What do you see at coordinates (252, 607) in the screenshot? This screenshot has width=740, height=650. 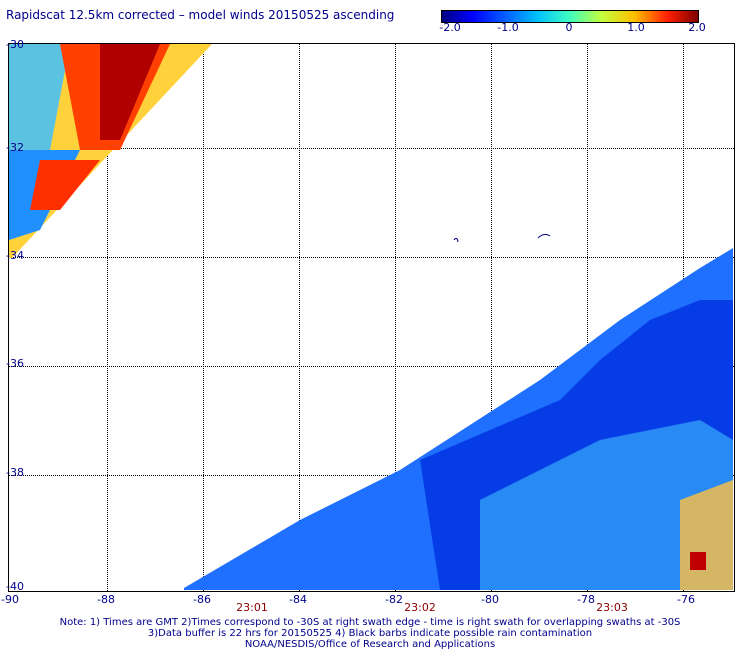 I see `time-label: 23:01` at bounding box center [252, 607].